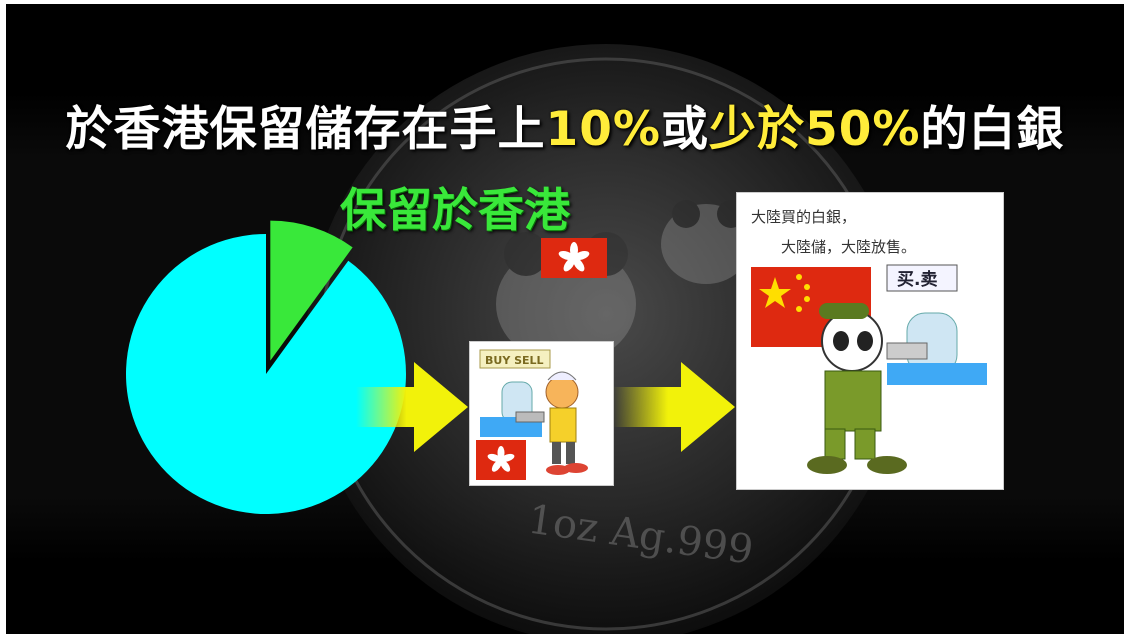  I want to click on hk-flag-small-icon, so click(501, 460).